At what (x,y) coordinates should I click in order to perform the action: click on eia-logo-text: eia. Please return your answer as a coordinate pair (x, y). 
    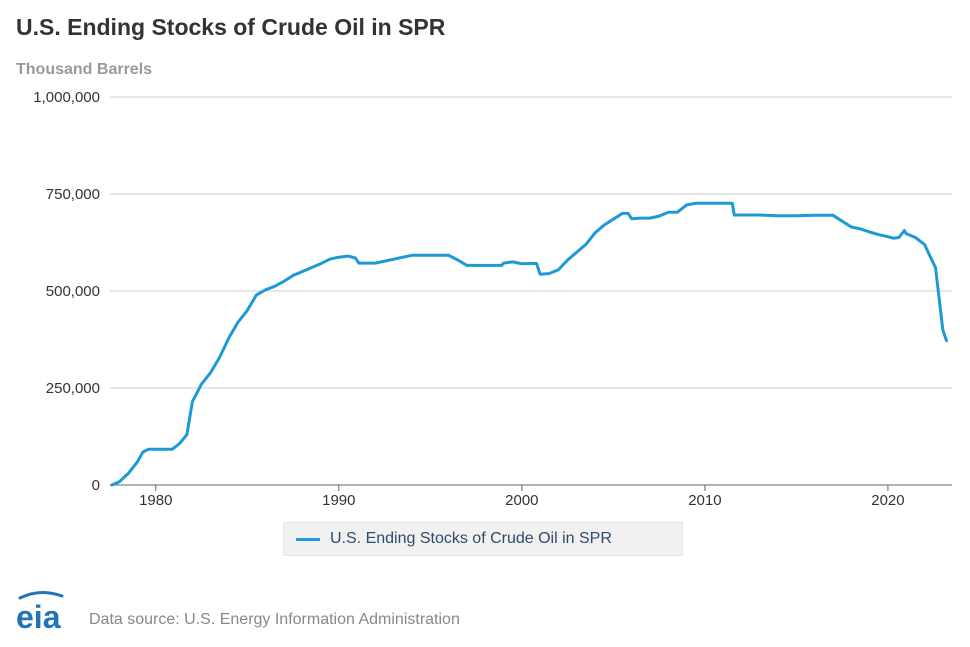
    Looking at the image, I should click on (38, 615).